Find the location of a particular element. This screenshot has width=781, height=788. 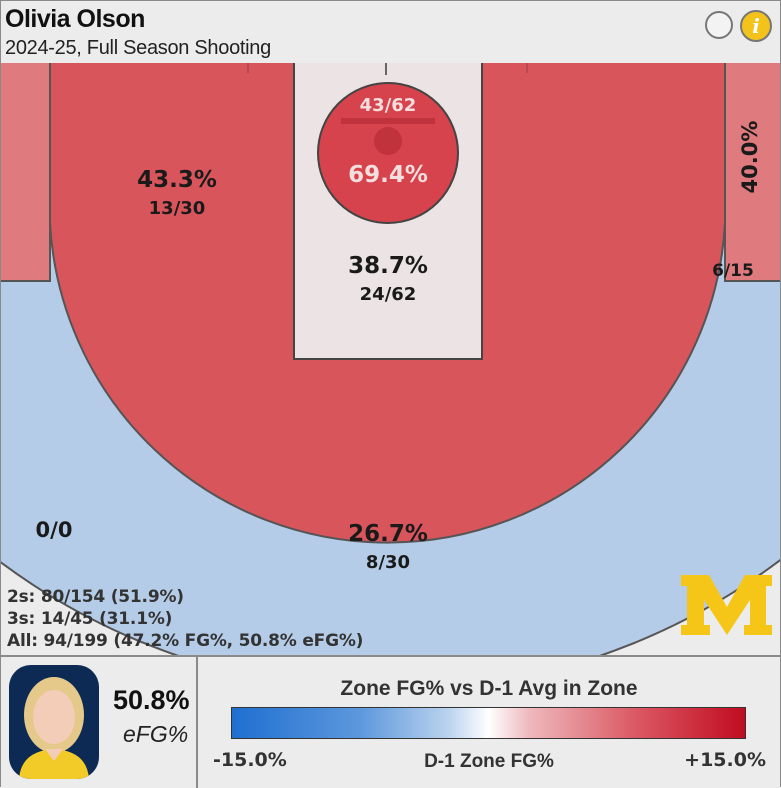

legend-center-label: D-1 Zone FG% is located at coordinates (489, 761).